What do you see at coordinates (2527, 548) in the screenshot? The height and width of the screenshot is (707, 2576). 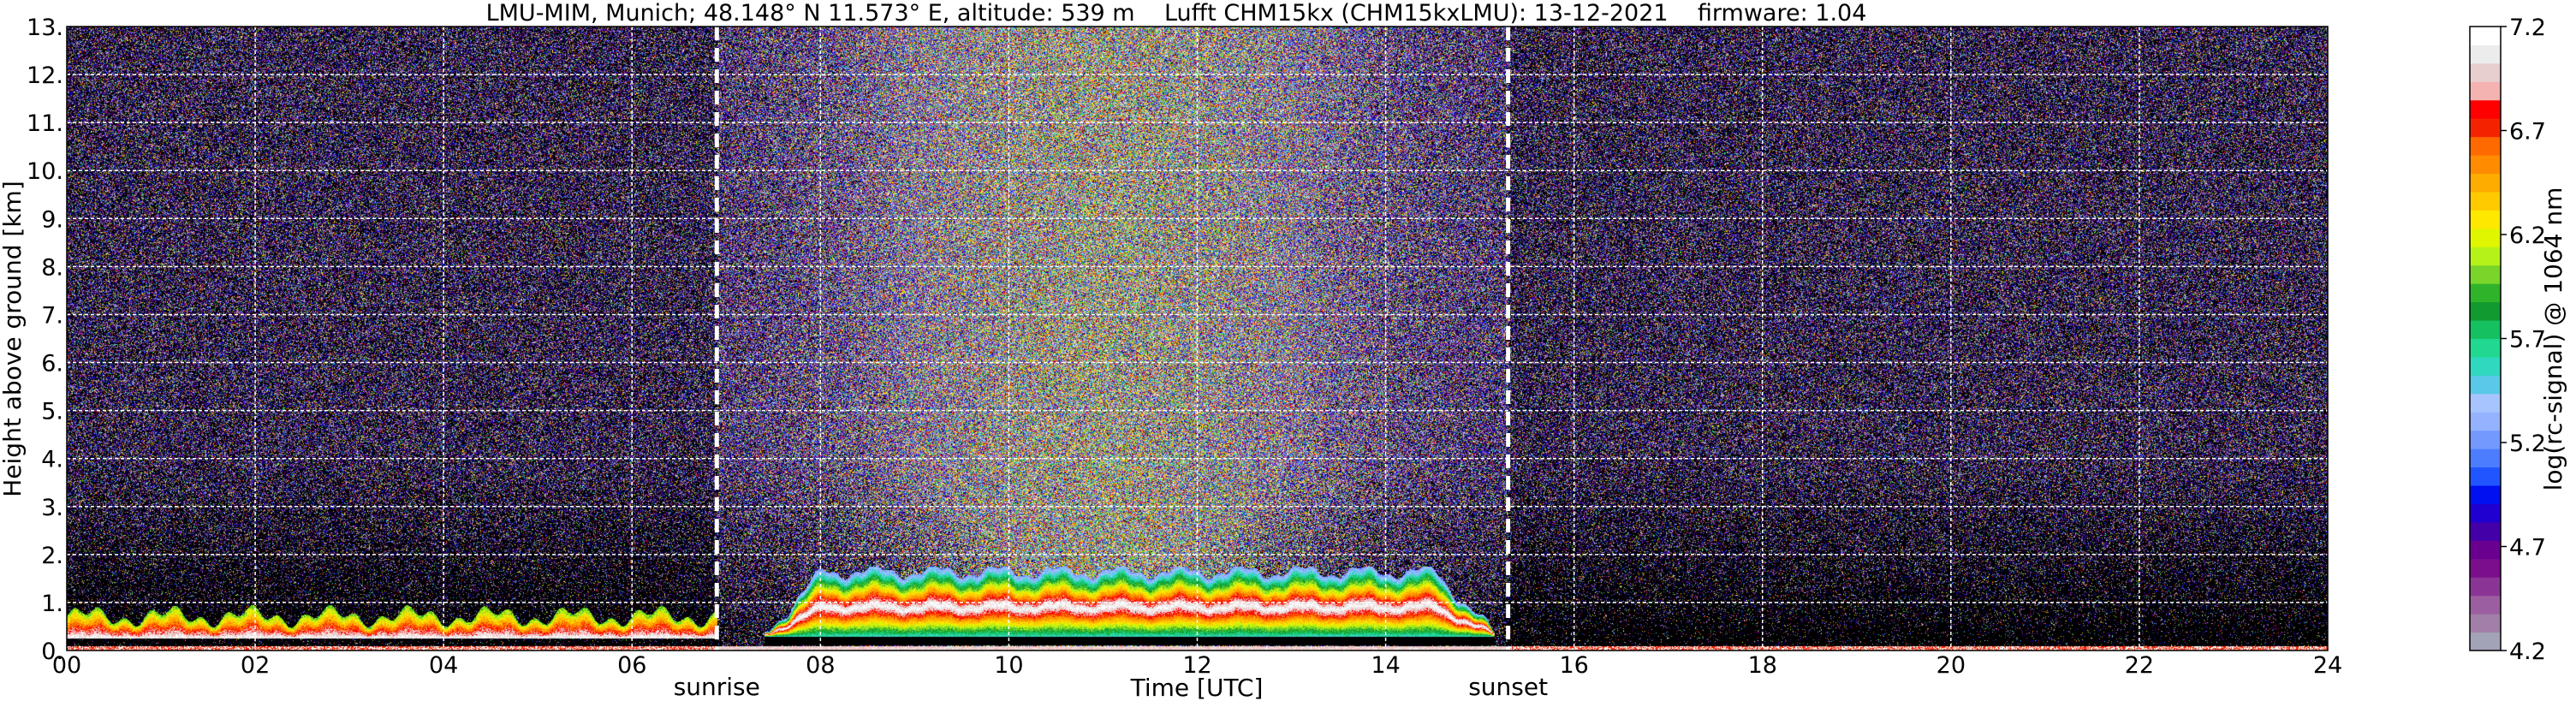 I see `colorbar-tick-label: 4.7` at bounding box center [2527, 548].